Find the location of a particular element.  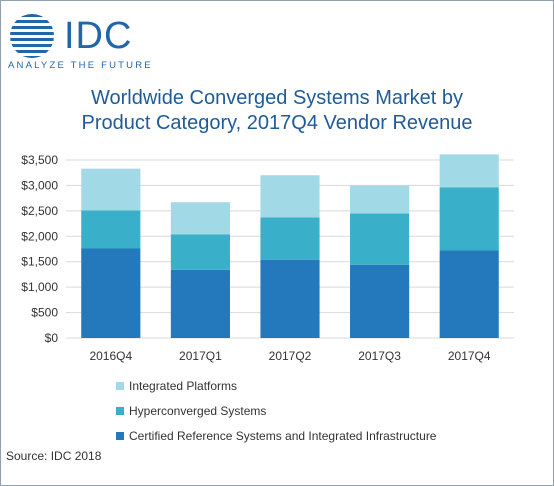

y-tick-label: $3,000 is located at coordinates (39, 185).